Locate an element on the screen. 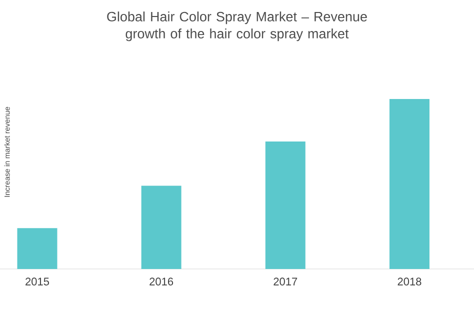 The image size is (474, 332). x-tick-label: 2017 is located at coordinates (286, 282).